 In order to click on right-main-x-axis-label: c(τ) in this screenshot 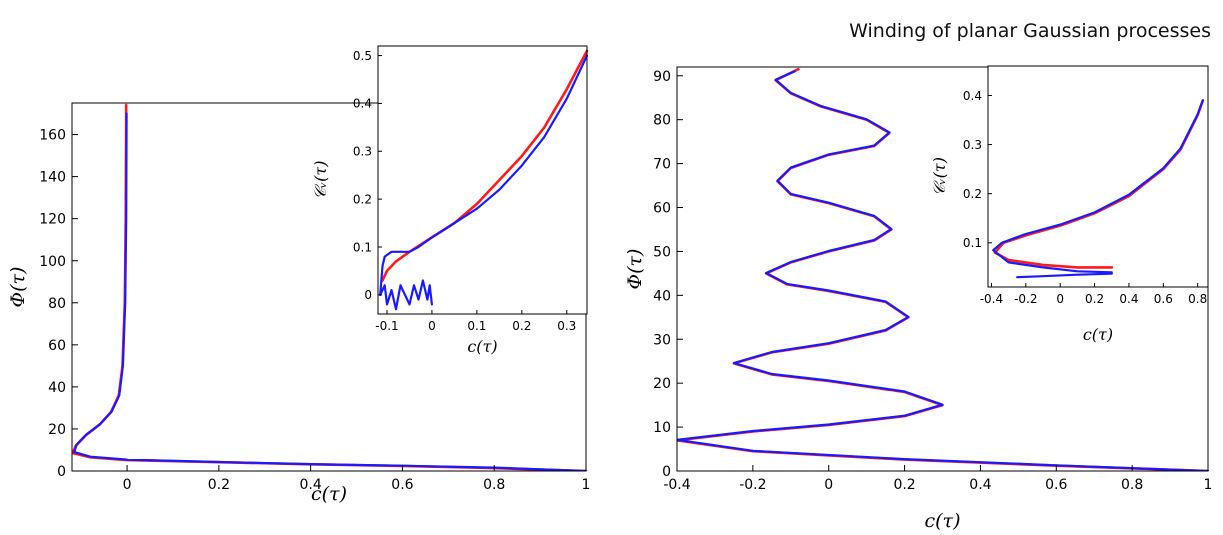, I will do `click(943, 521)`.